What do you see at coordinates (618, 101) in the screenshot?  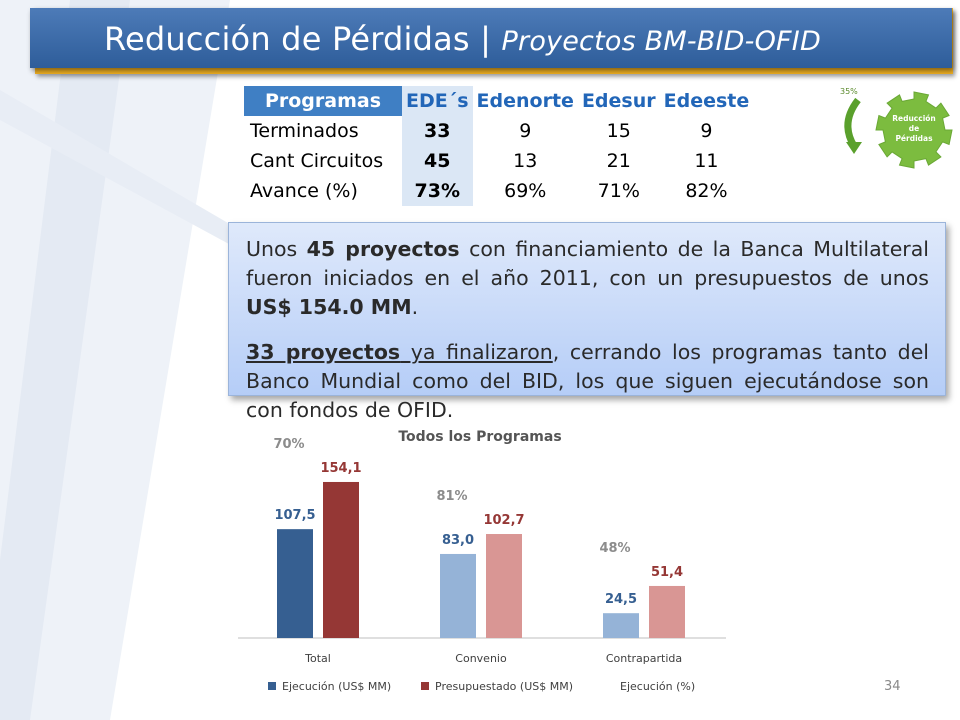 I see `table-header-cell: Edesur` at bounding box center [618, 101].